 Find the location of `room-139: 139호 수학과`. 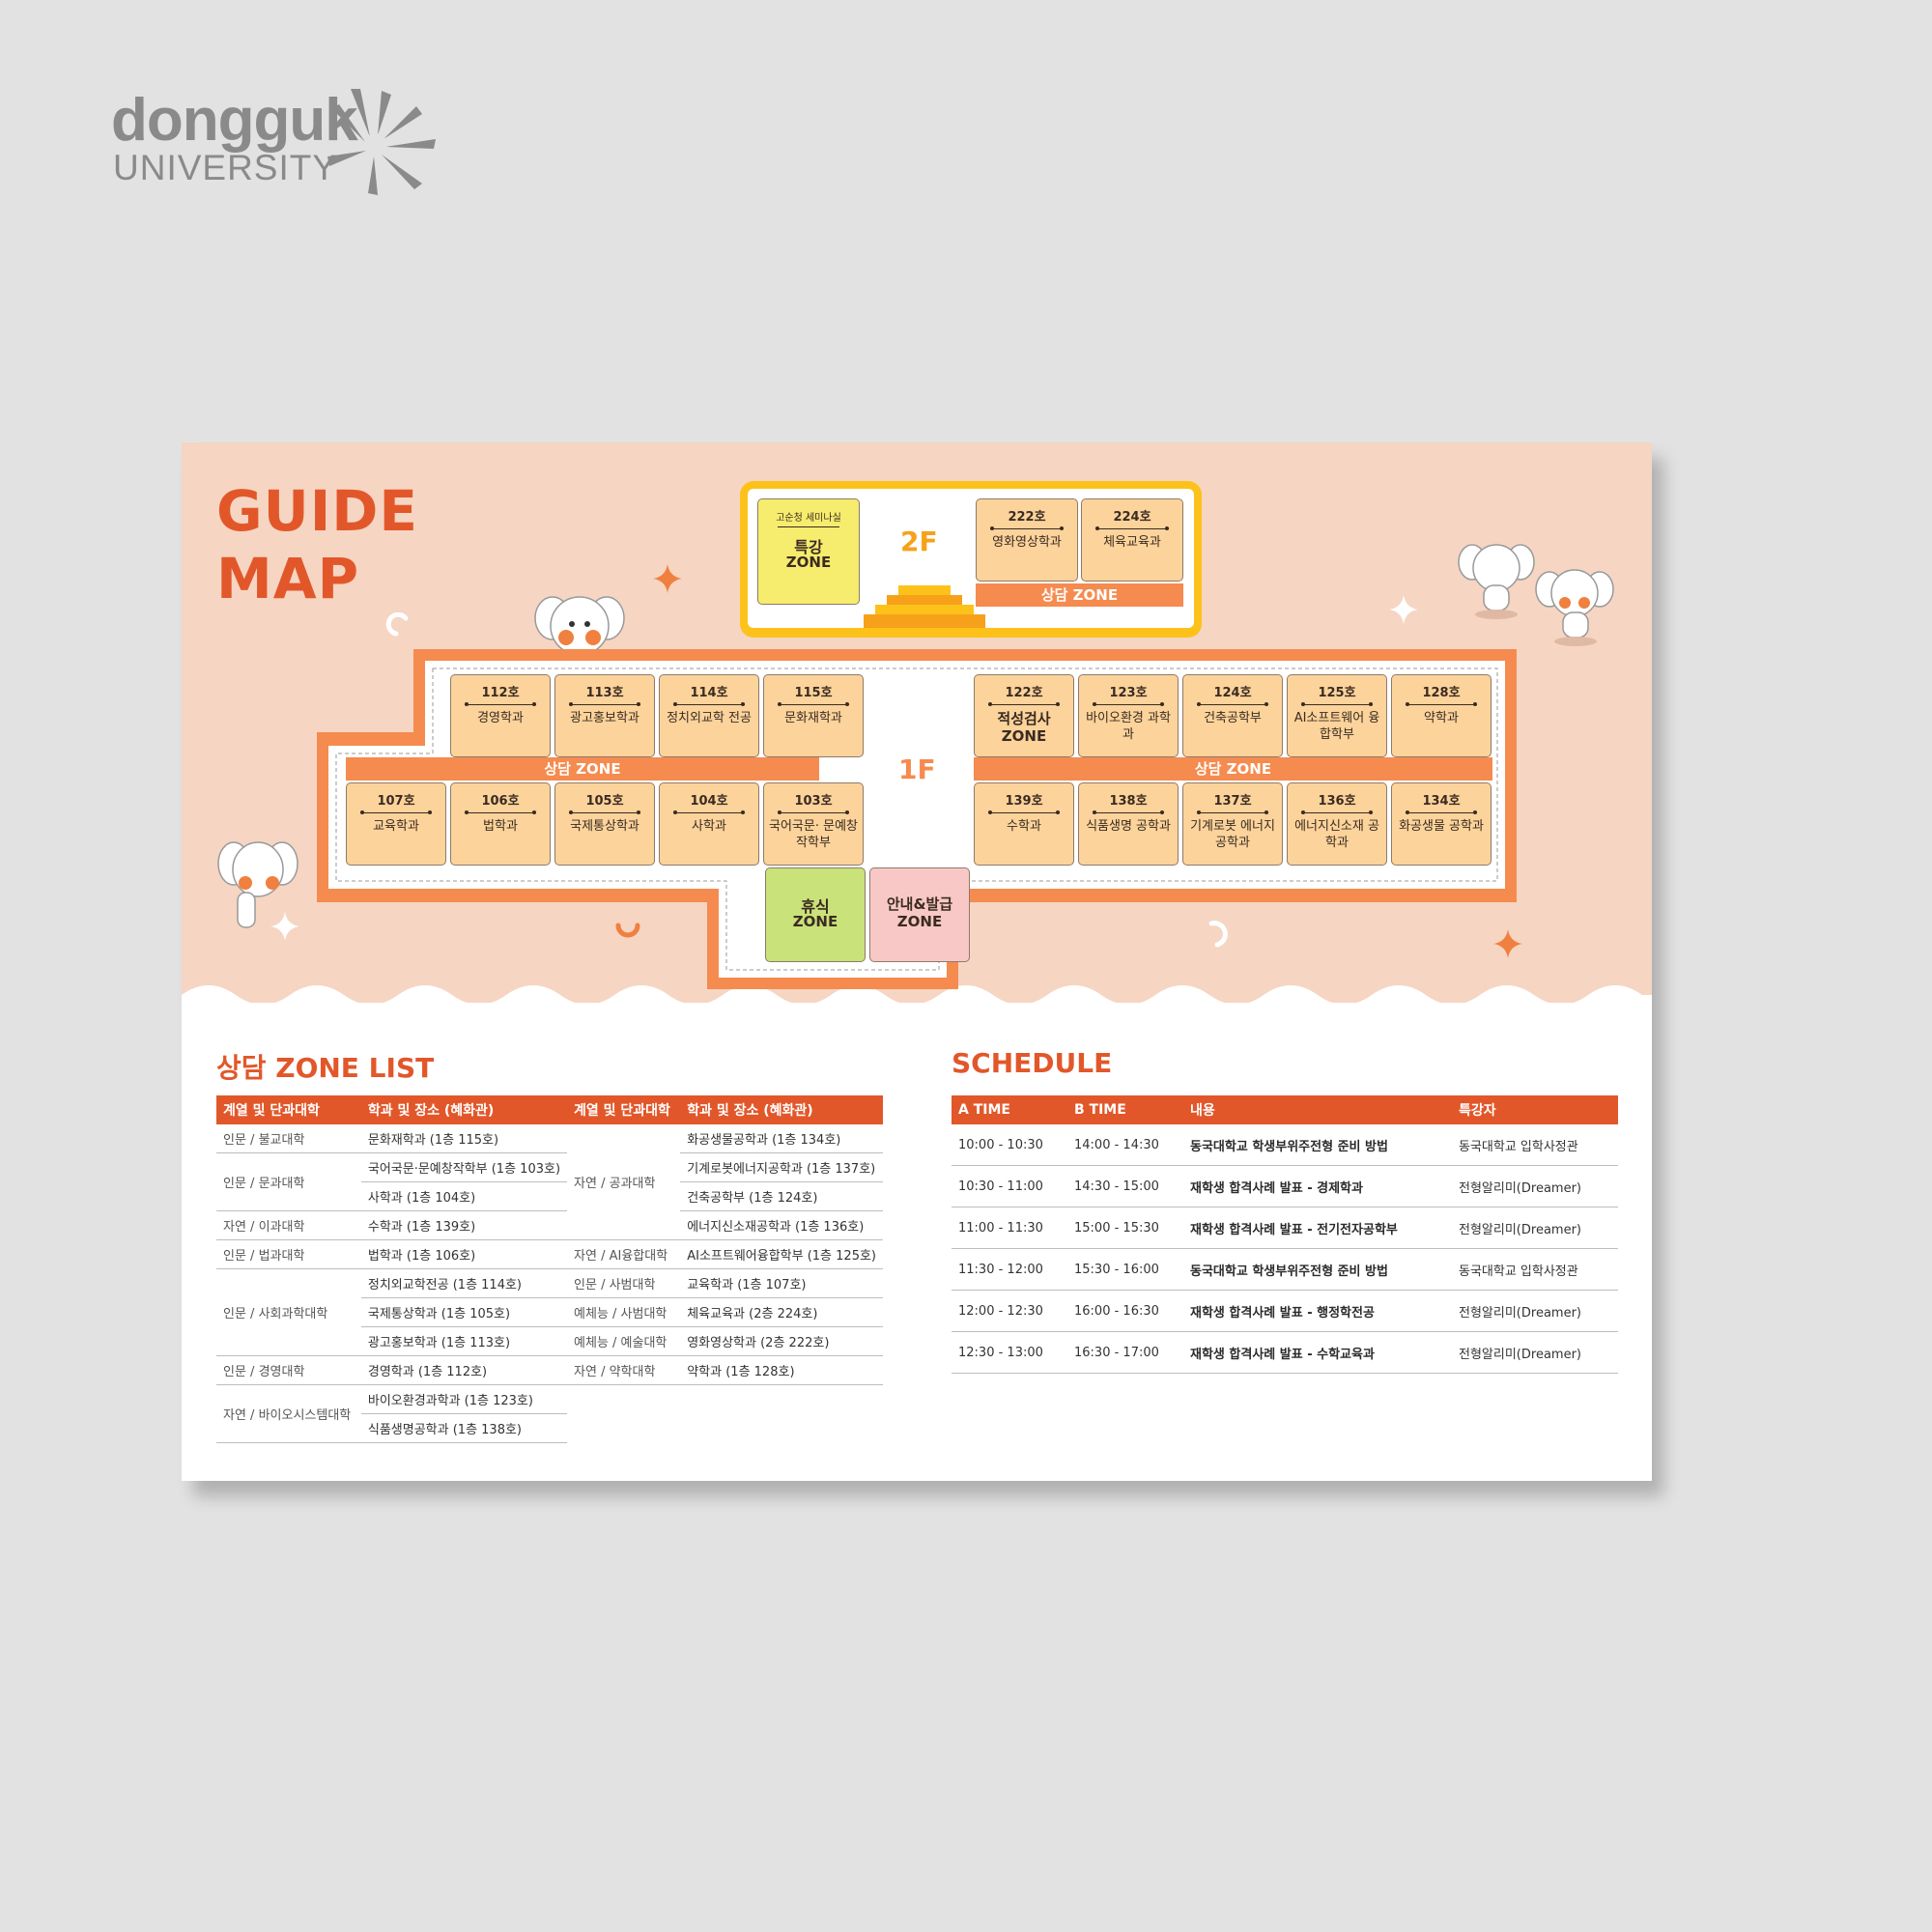

room-139: 139호 수학과 is located at coordinates (1024, 824).